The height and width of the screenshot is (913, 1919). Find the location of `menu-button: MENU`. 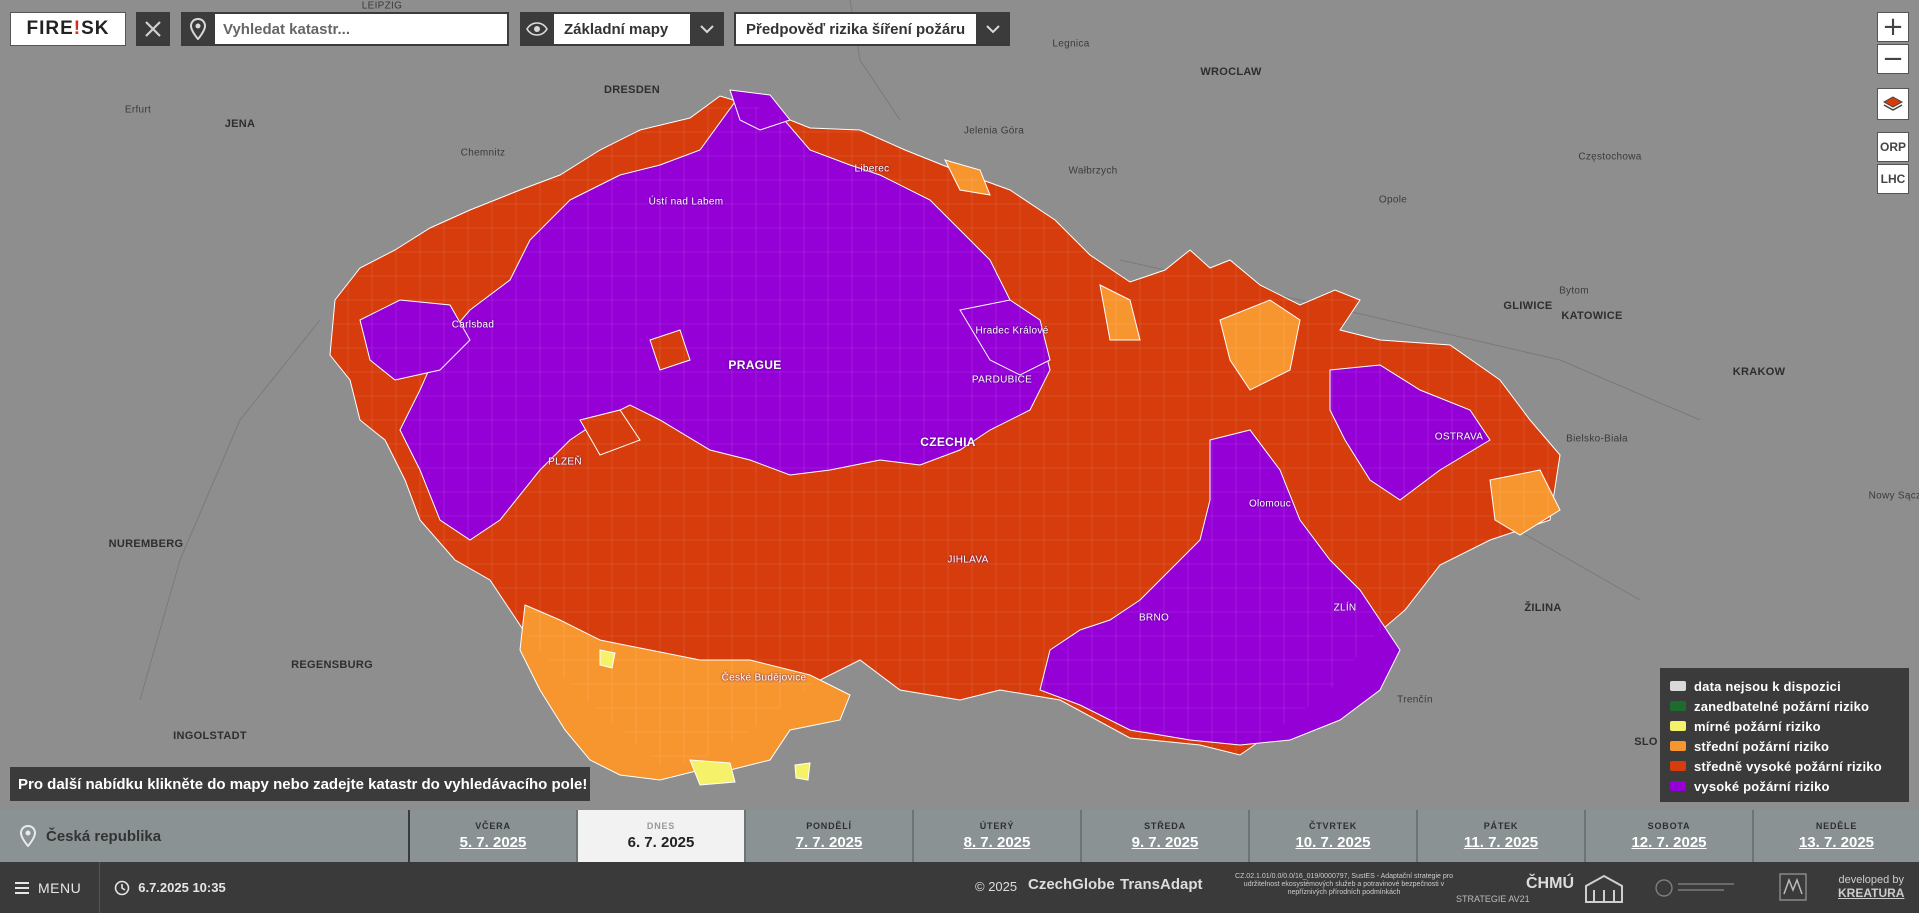

menu-button: MENU is located at coordinates (40, 888).